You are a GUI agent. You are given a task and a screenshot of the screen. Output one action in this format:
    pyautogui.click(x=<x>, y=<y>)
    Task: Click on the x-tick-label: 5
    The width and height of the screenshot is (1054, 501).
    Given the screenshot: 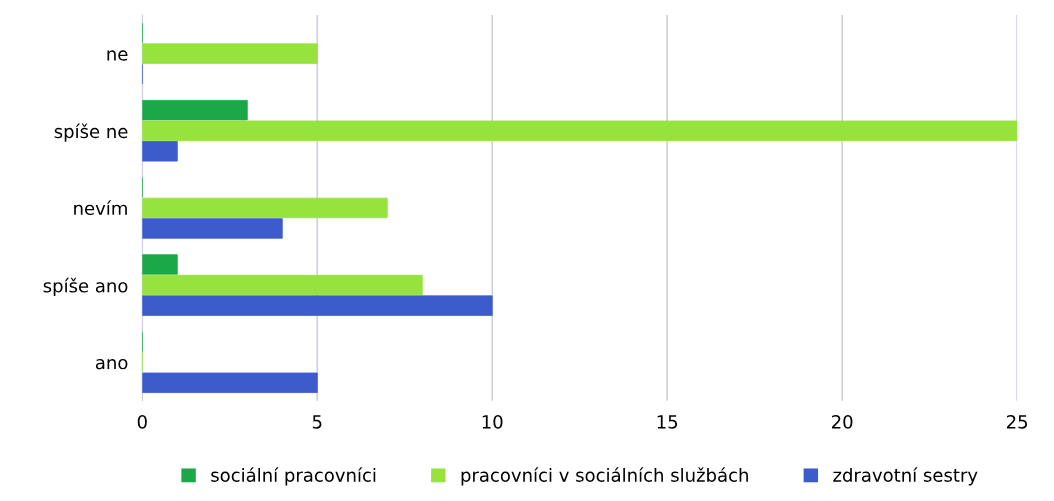 What is the action you would take?
    pyautogui.click(x=317, y=422)
    